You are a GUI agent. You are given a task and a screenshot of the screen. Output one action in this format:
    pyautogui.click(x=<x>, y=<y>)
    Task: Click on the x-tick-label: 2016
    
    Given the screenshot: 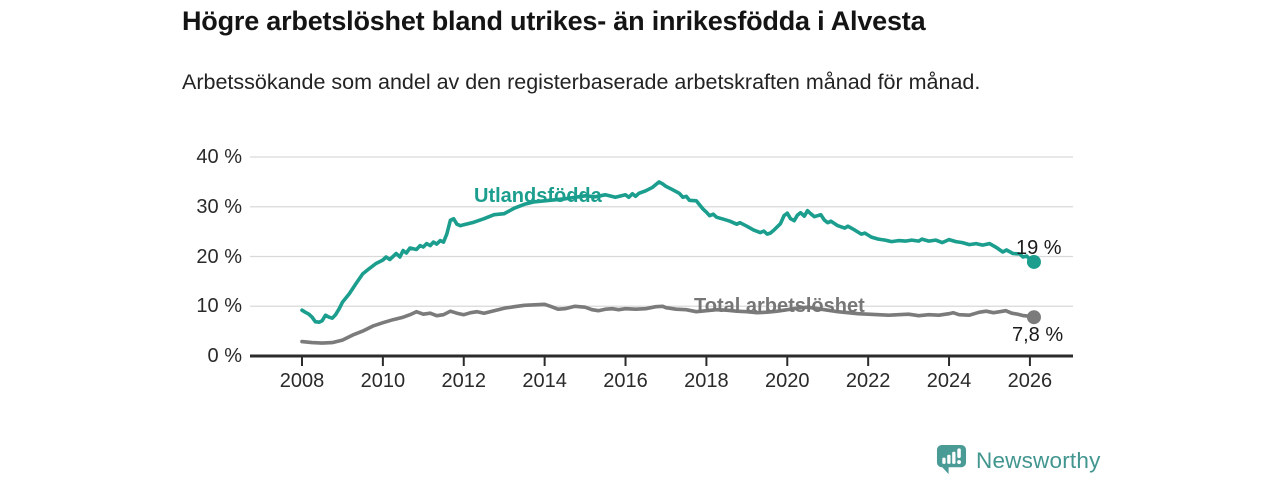 What is the action you would take?
    pyautogui.click(x=625, y=381)
    